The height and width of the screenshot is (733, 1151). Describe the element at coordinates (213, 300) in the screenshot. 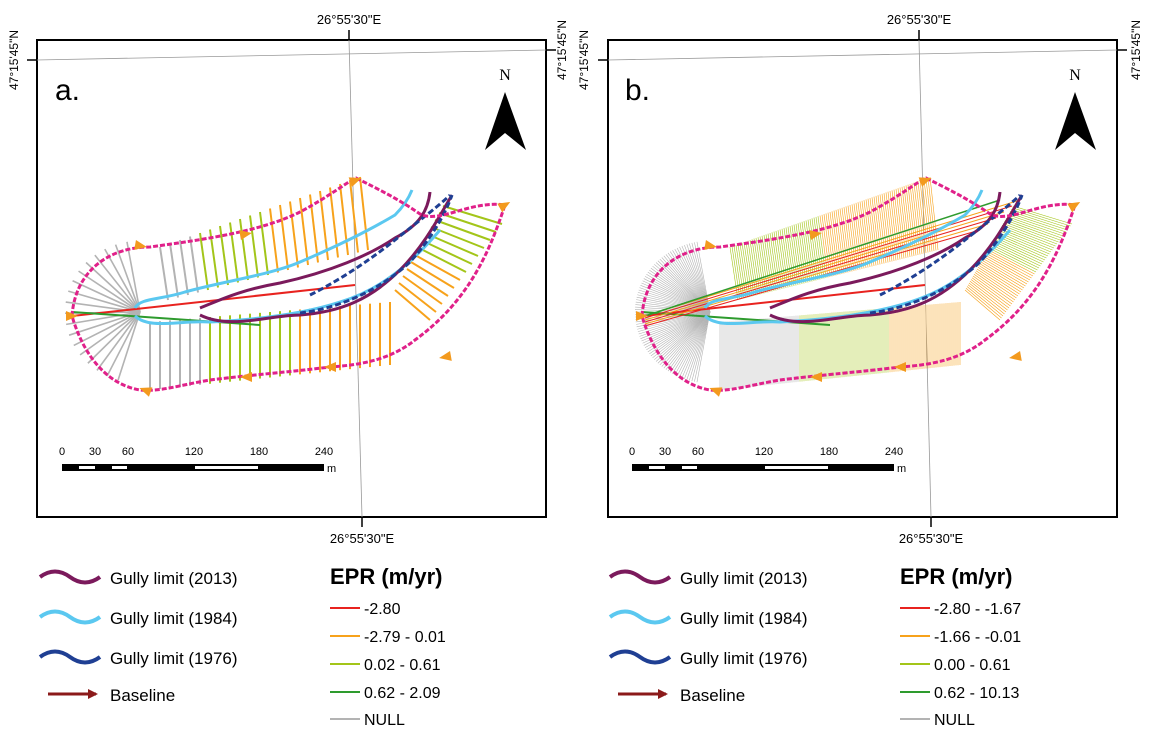

I see `transect-red` at that location.